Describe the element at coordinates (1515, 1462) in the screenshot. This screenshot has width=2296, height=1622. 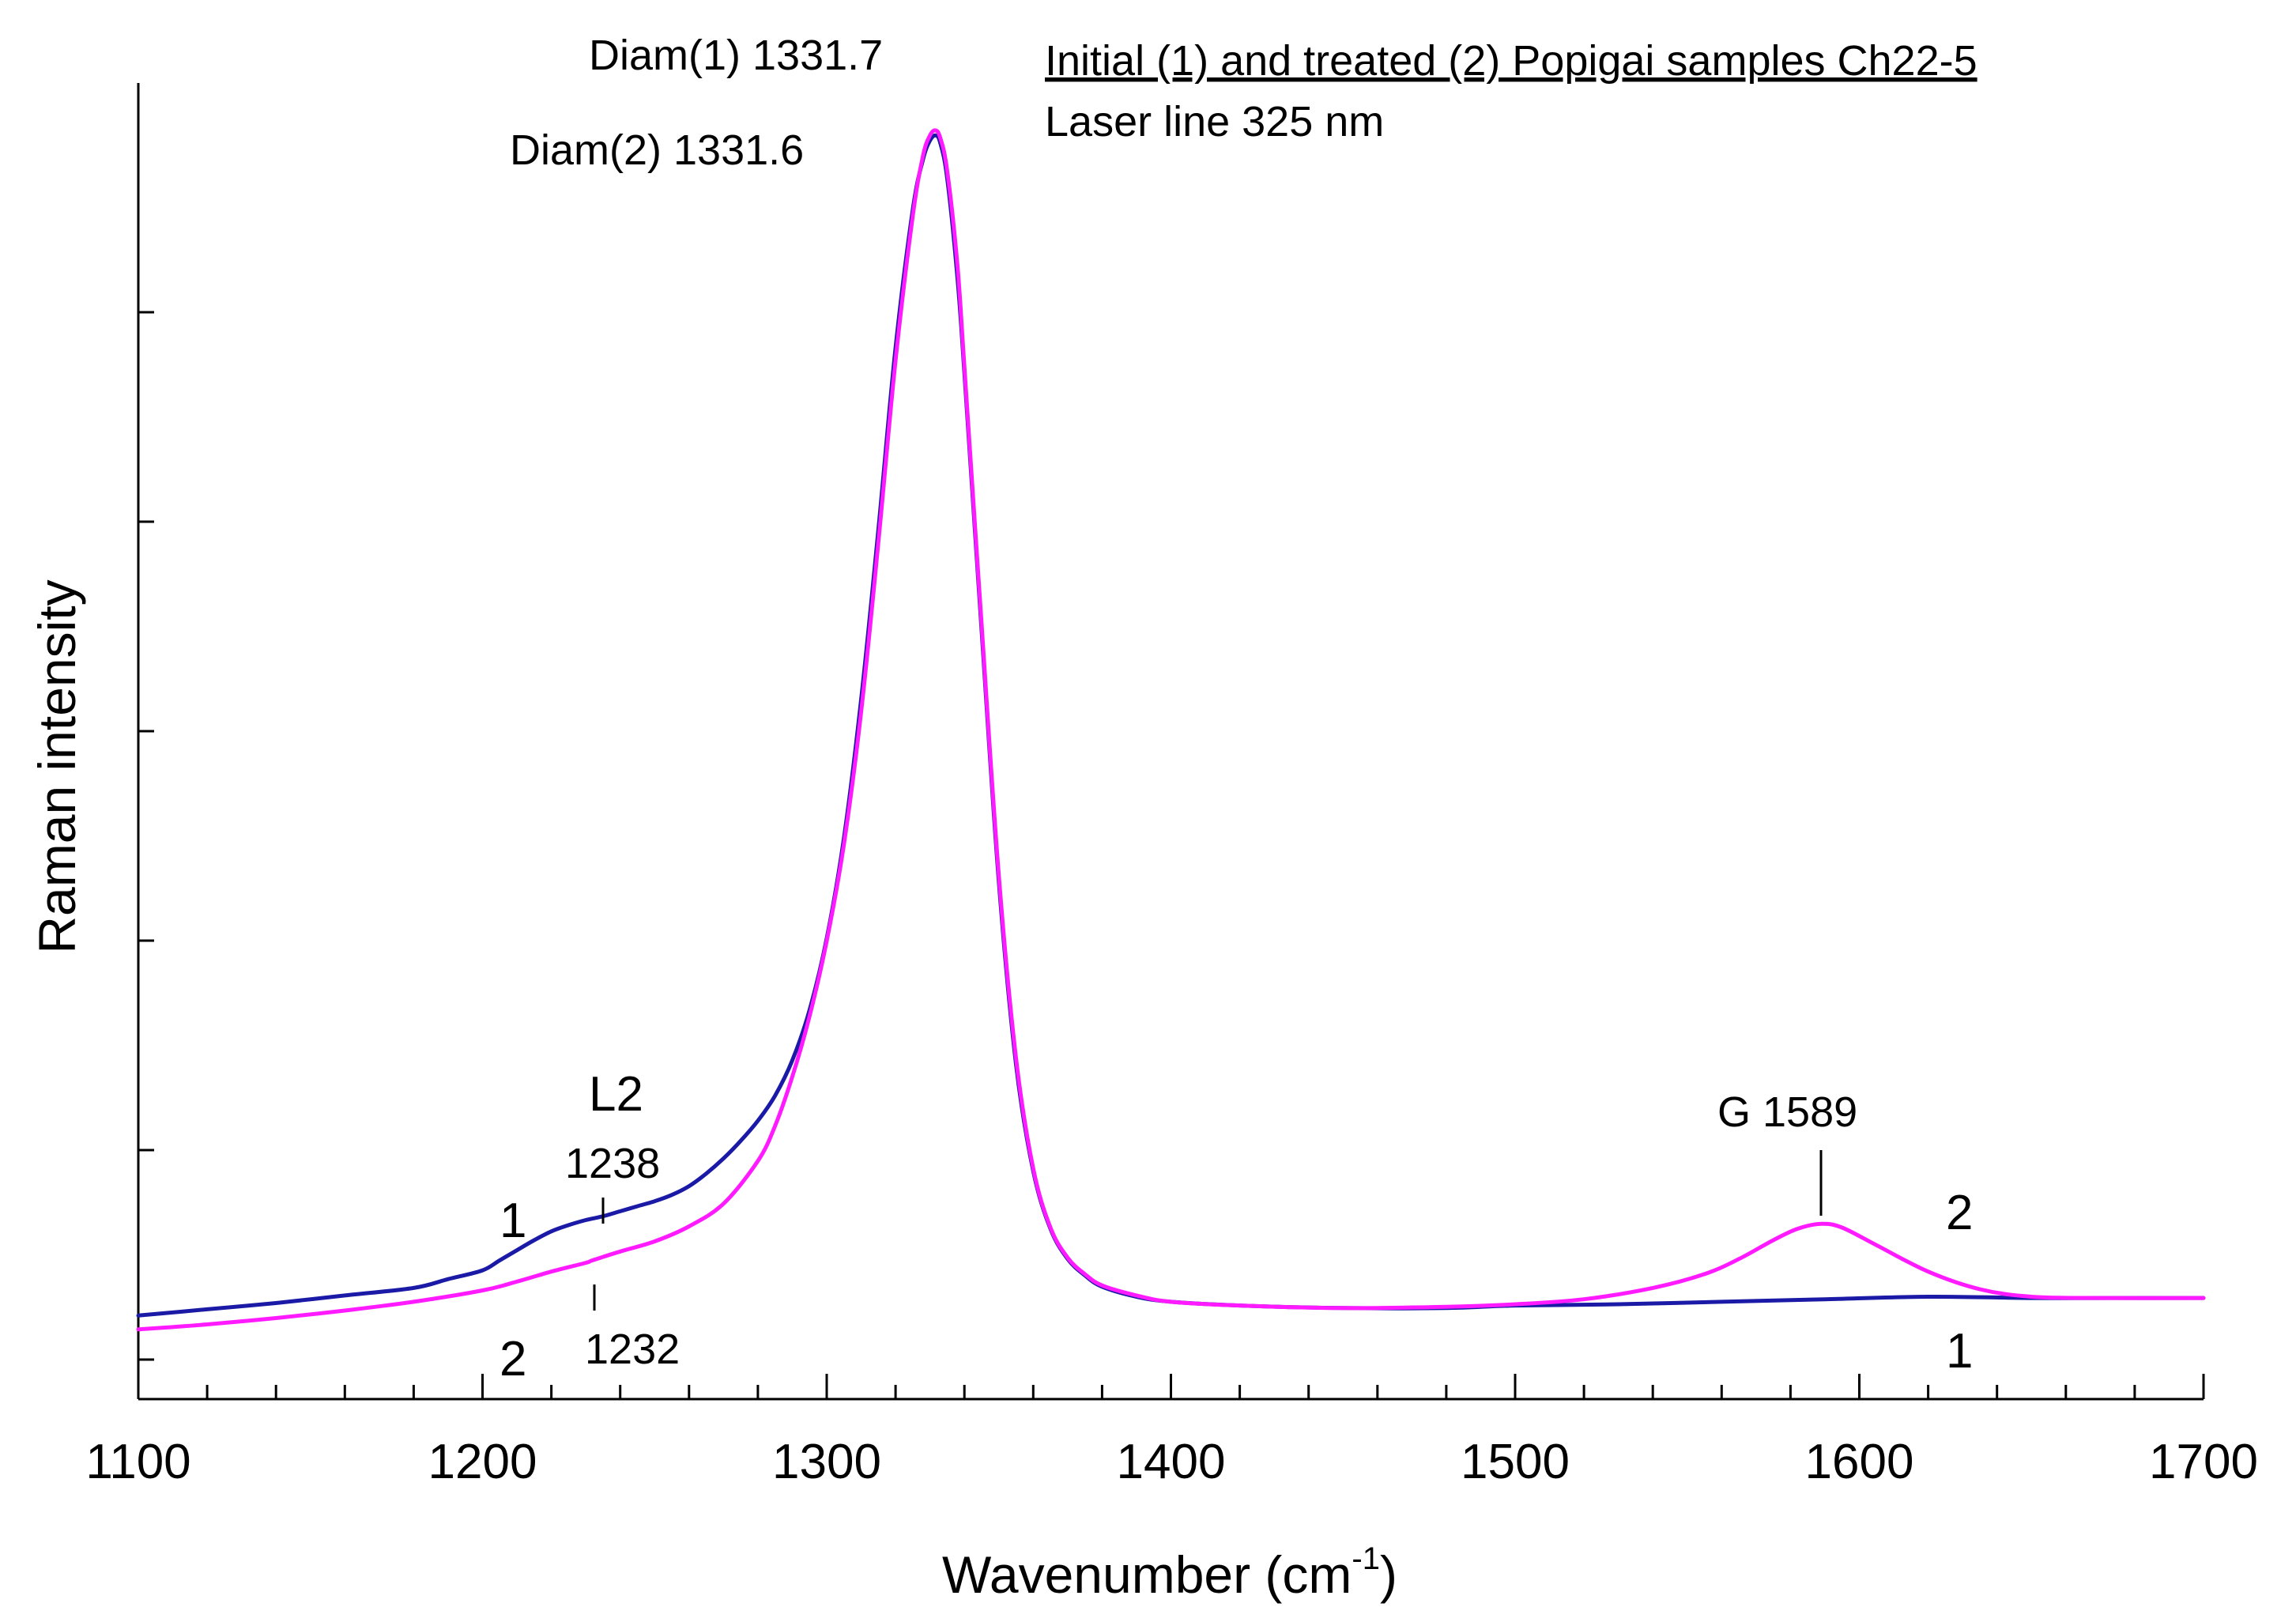
I see `x-tick-label-1500: 1500` at that location.